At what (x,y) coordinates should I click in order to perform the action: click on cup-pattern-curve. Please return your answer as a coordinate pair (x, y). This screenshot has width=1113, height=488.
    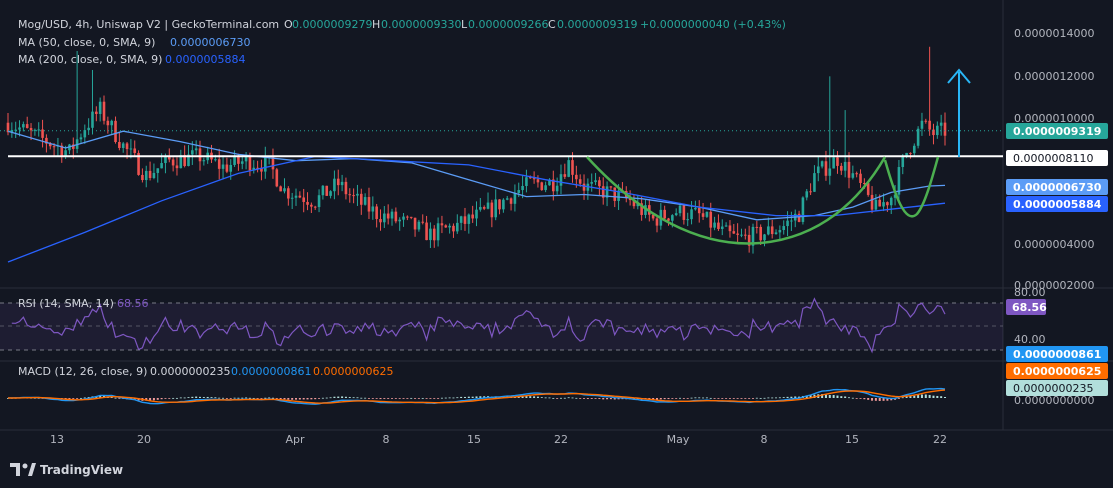
    Looking at the image, I should click on (736, 200).